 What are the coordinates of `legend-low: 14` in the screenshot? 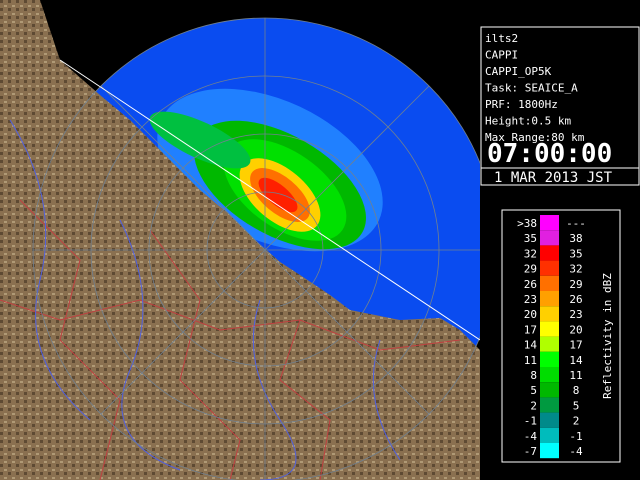 It's located at (531, 345).